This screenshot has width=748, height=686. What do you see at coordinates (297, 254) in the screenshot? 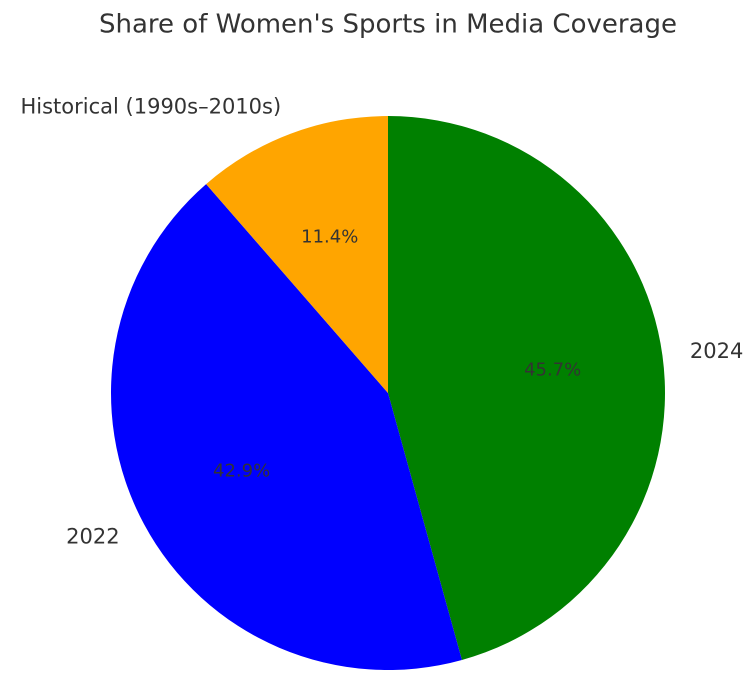
I see `pie-slice` at bounding box center [297, 254].